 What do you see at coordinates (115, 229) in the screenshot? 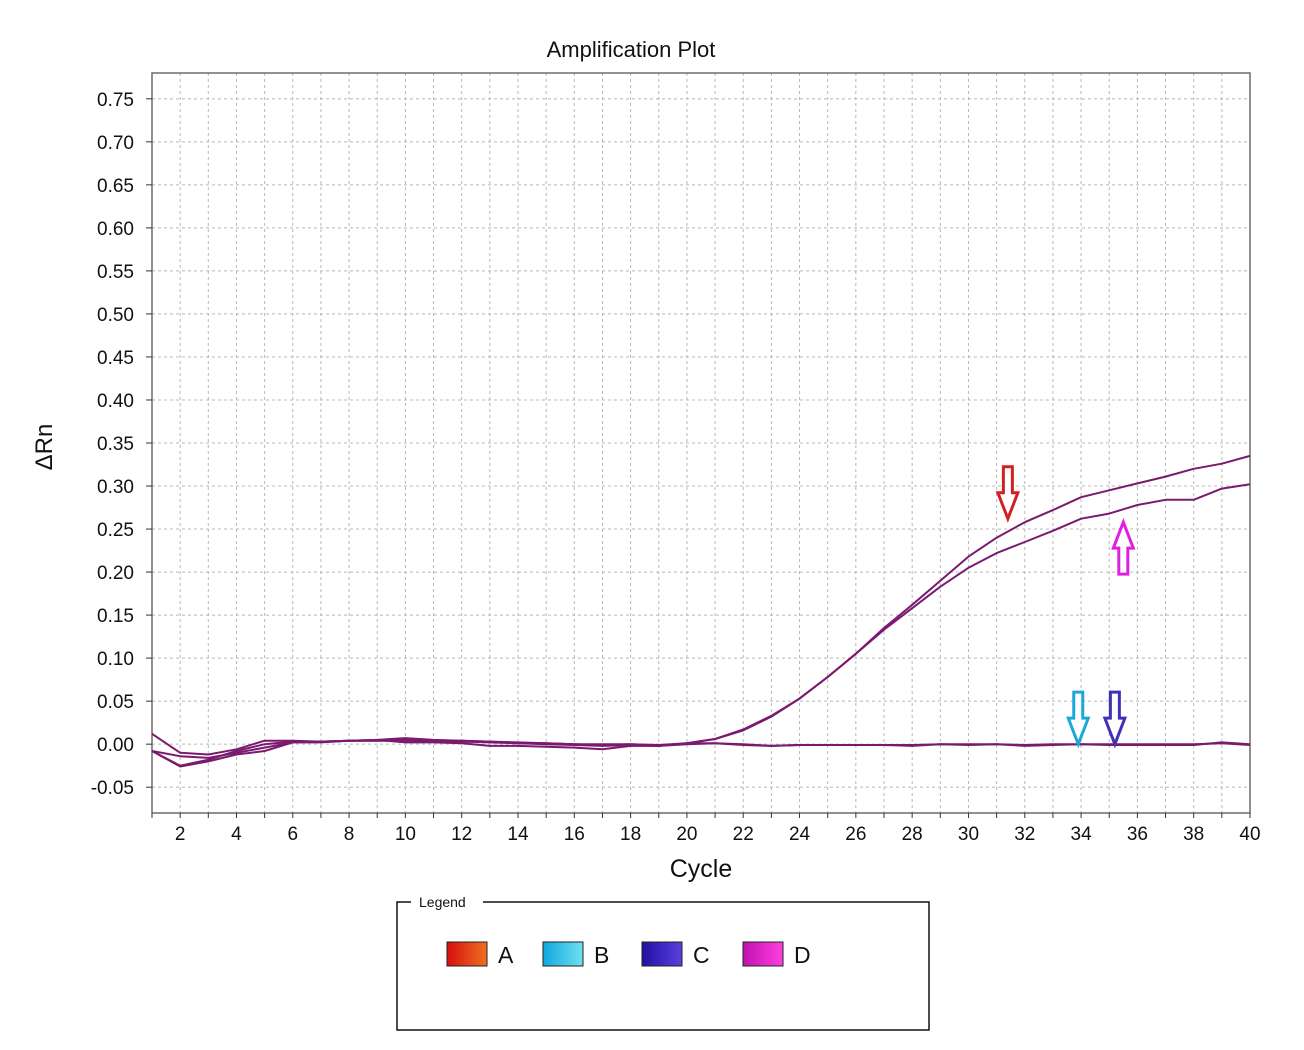
I see `y-tick-label: 0.60` at bounding box center [115, 229].